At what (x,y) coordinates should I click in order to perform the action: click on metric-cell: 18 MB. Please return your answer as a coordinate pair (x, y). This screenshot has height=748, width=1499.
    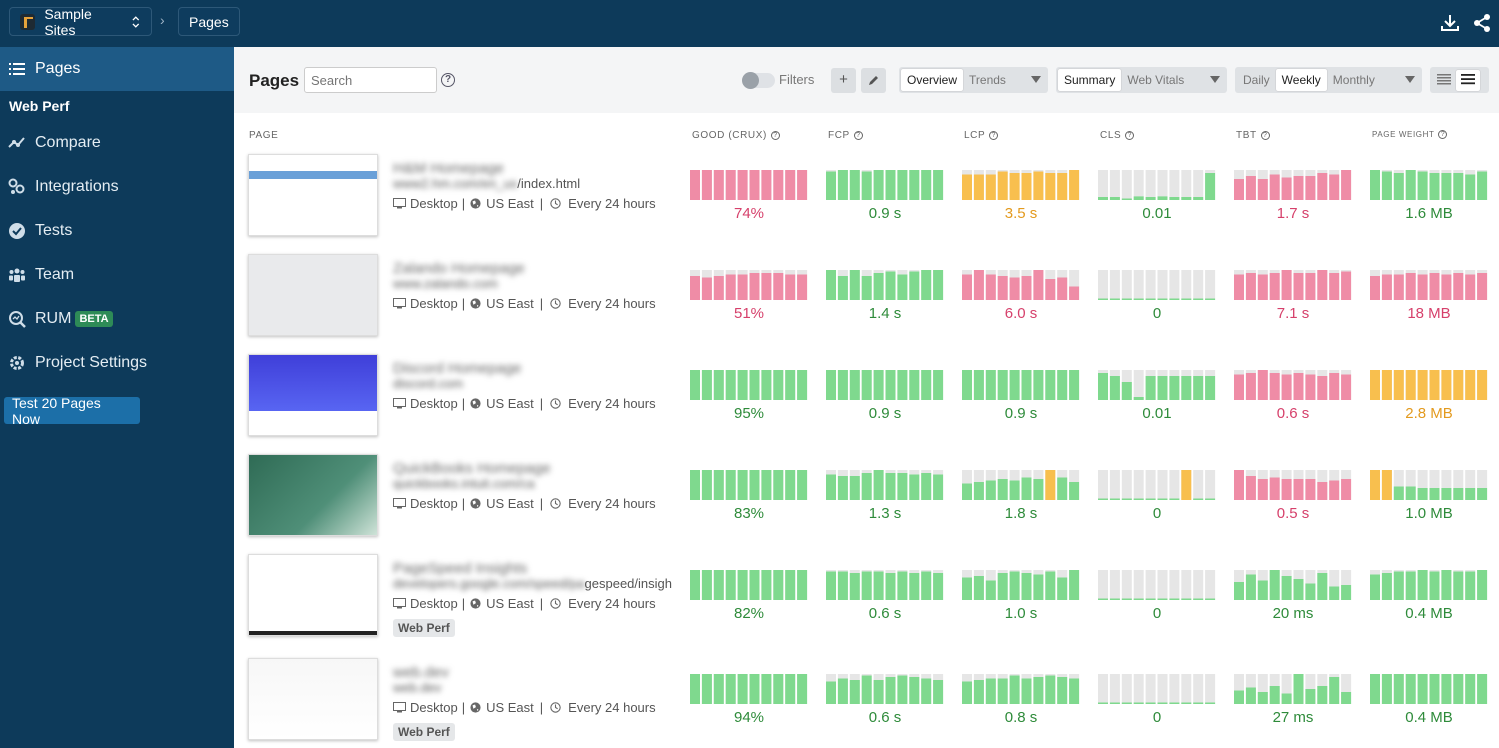
    Looking at the image, I should click on (1429, 297).